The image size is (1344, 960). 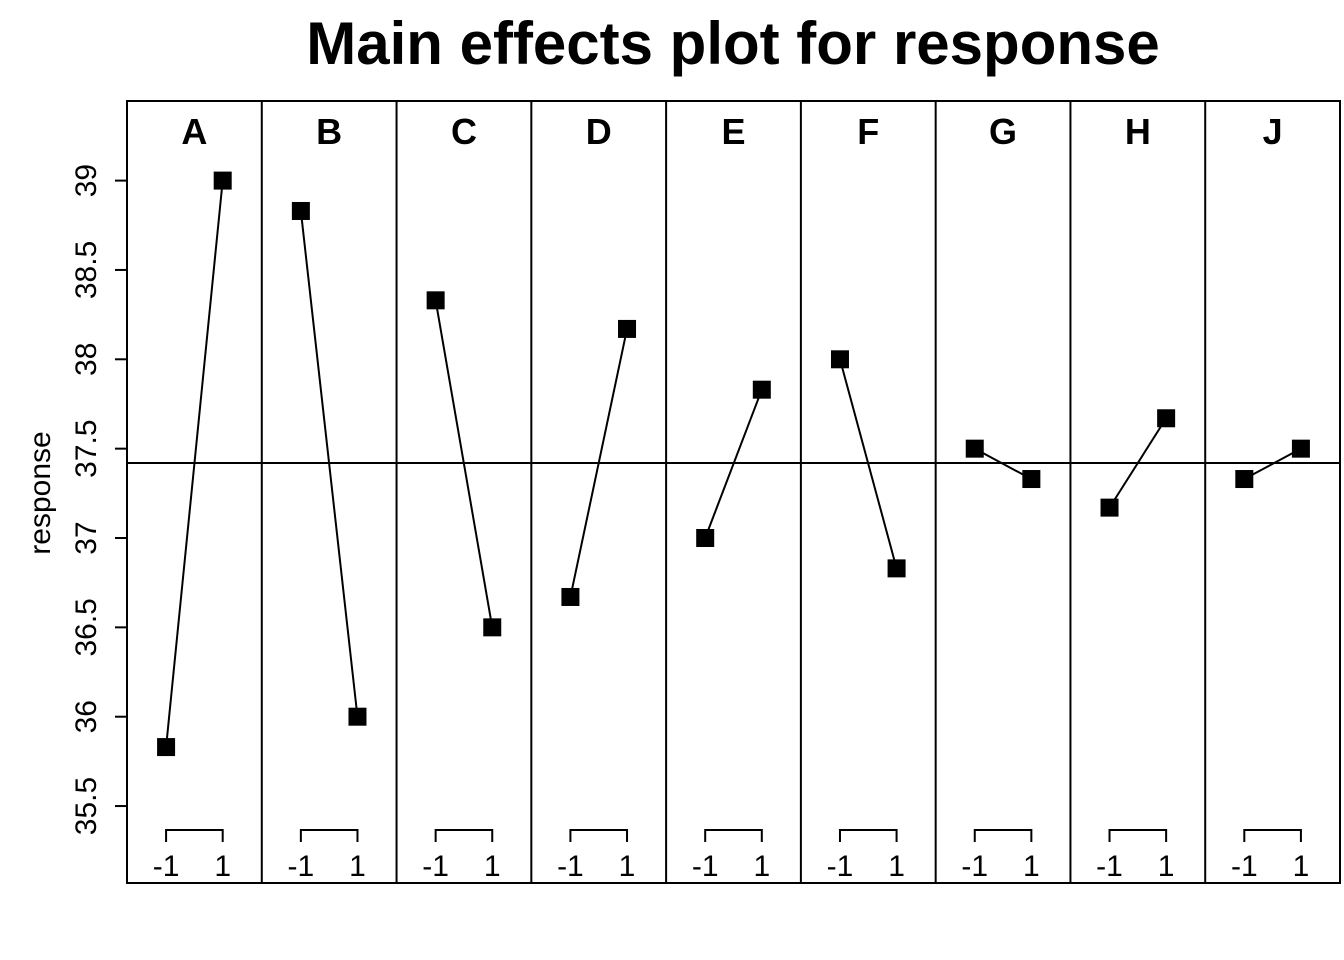 What do you see at coordinates (868, 835) in the screenshot?
I see `x-axis-bracket-f` at bounding box center [868, 835].